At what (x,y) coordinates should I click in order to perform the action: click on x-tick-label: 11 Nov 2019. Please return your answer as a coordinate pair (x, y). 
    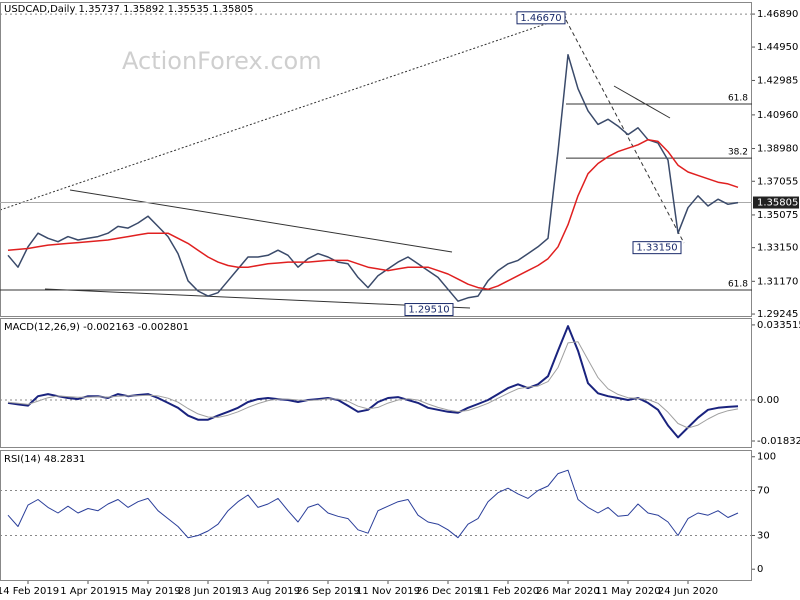
    Looking at the image, I should click on (388, 591).